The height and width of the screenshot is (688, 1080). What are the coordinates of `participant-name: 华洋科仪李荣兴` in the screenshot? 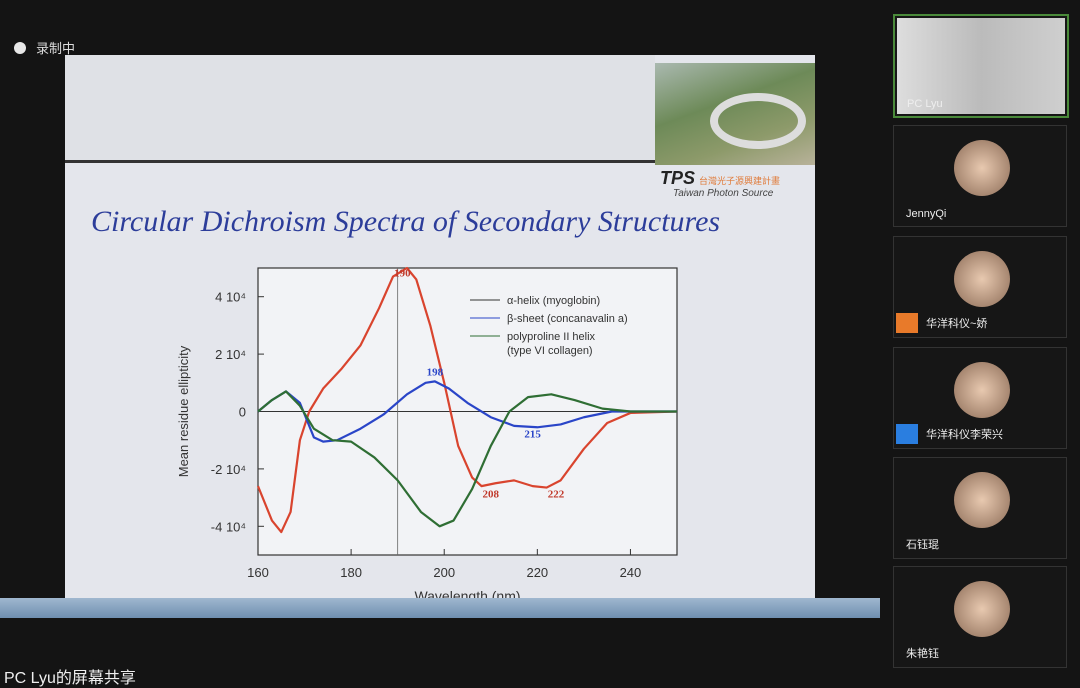 It's located at (964, 435).